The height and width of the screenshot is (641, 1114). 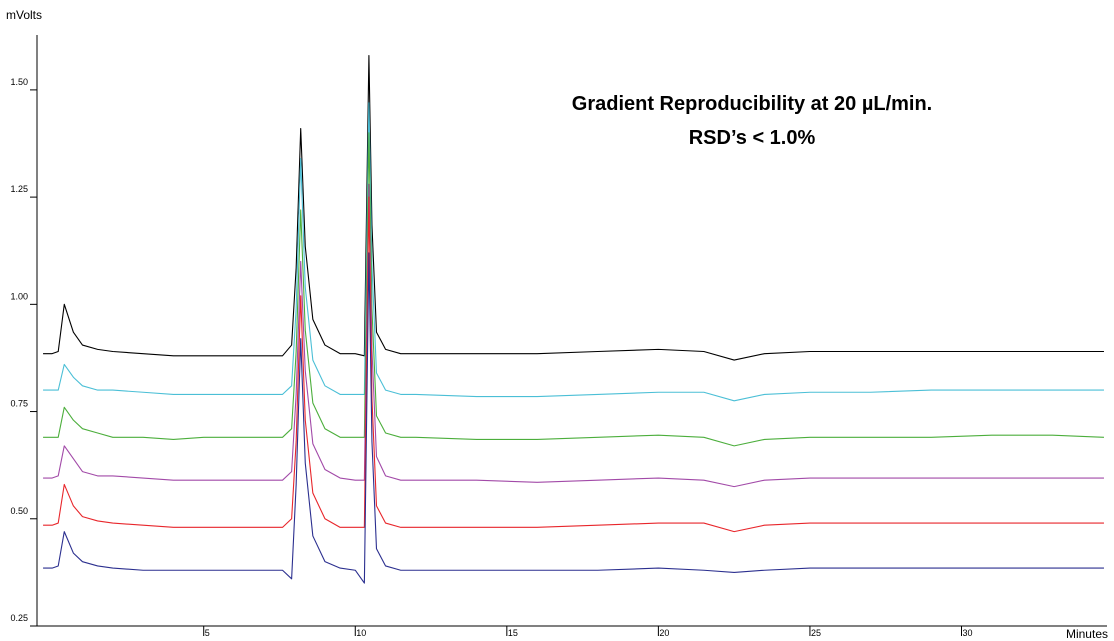 I want to click on x-tick-label: 25, so click(x=816, y=633).